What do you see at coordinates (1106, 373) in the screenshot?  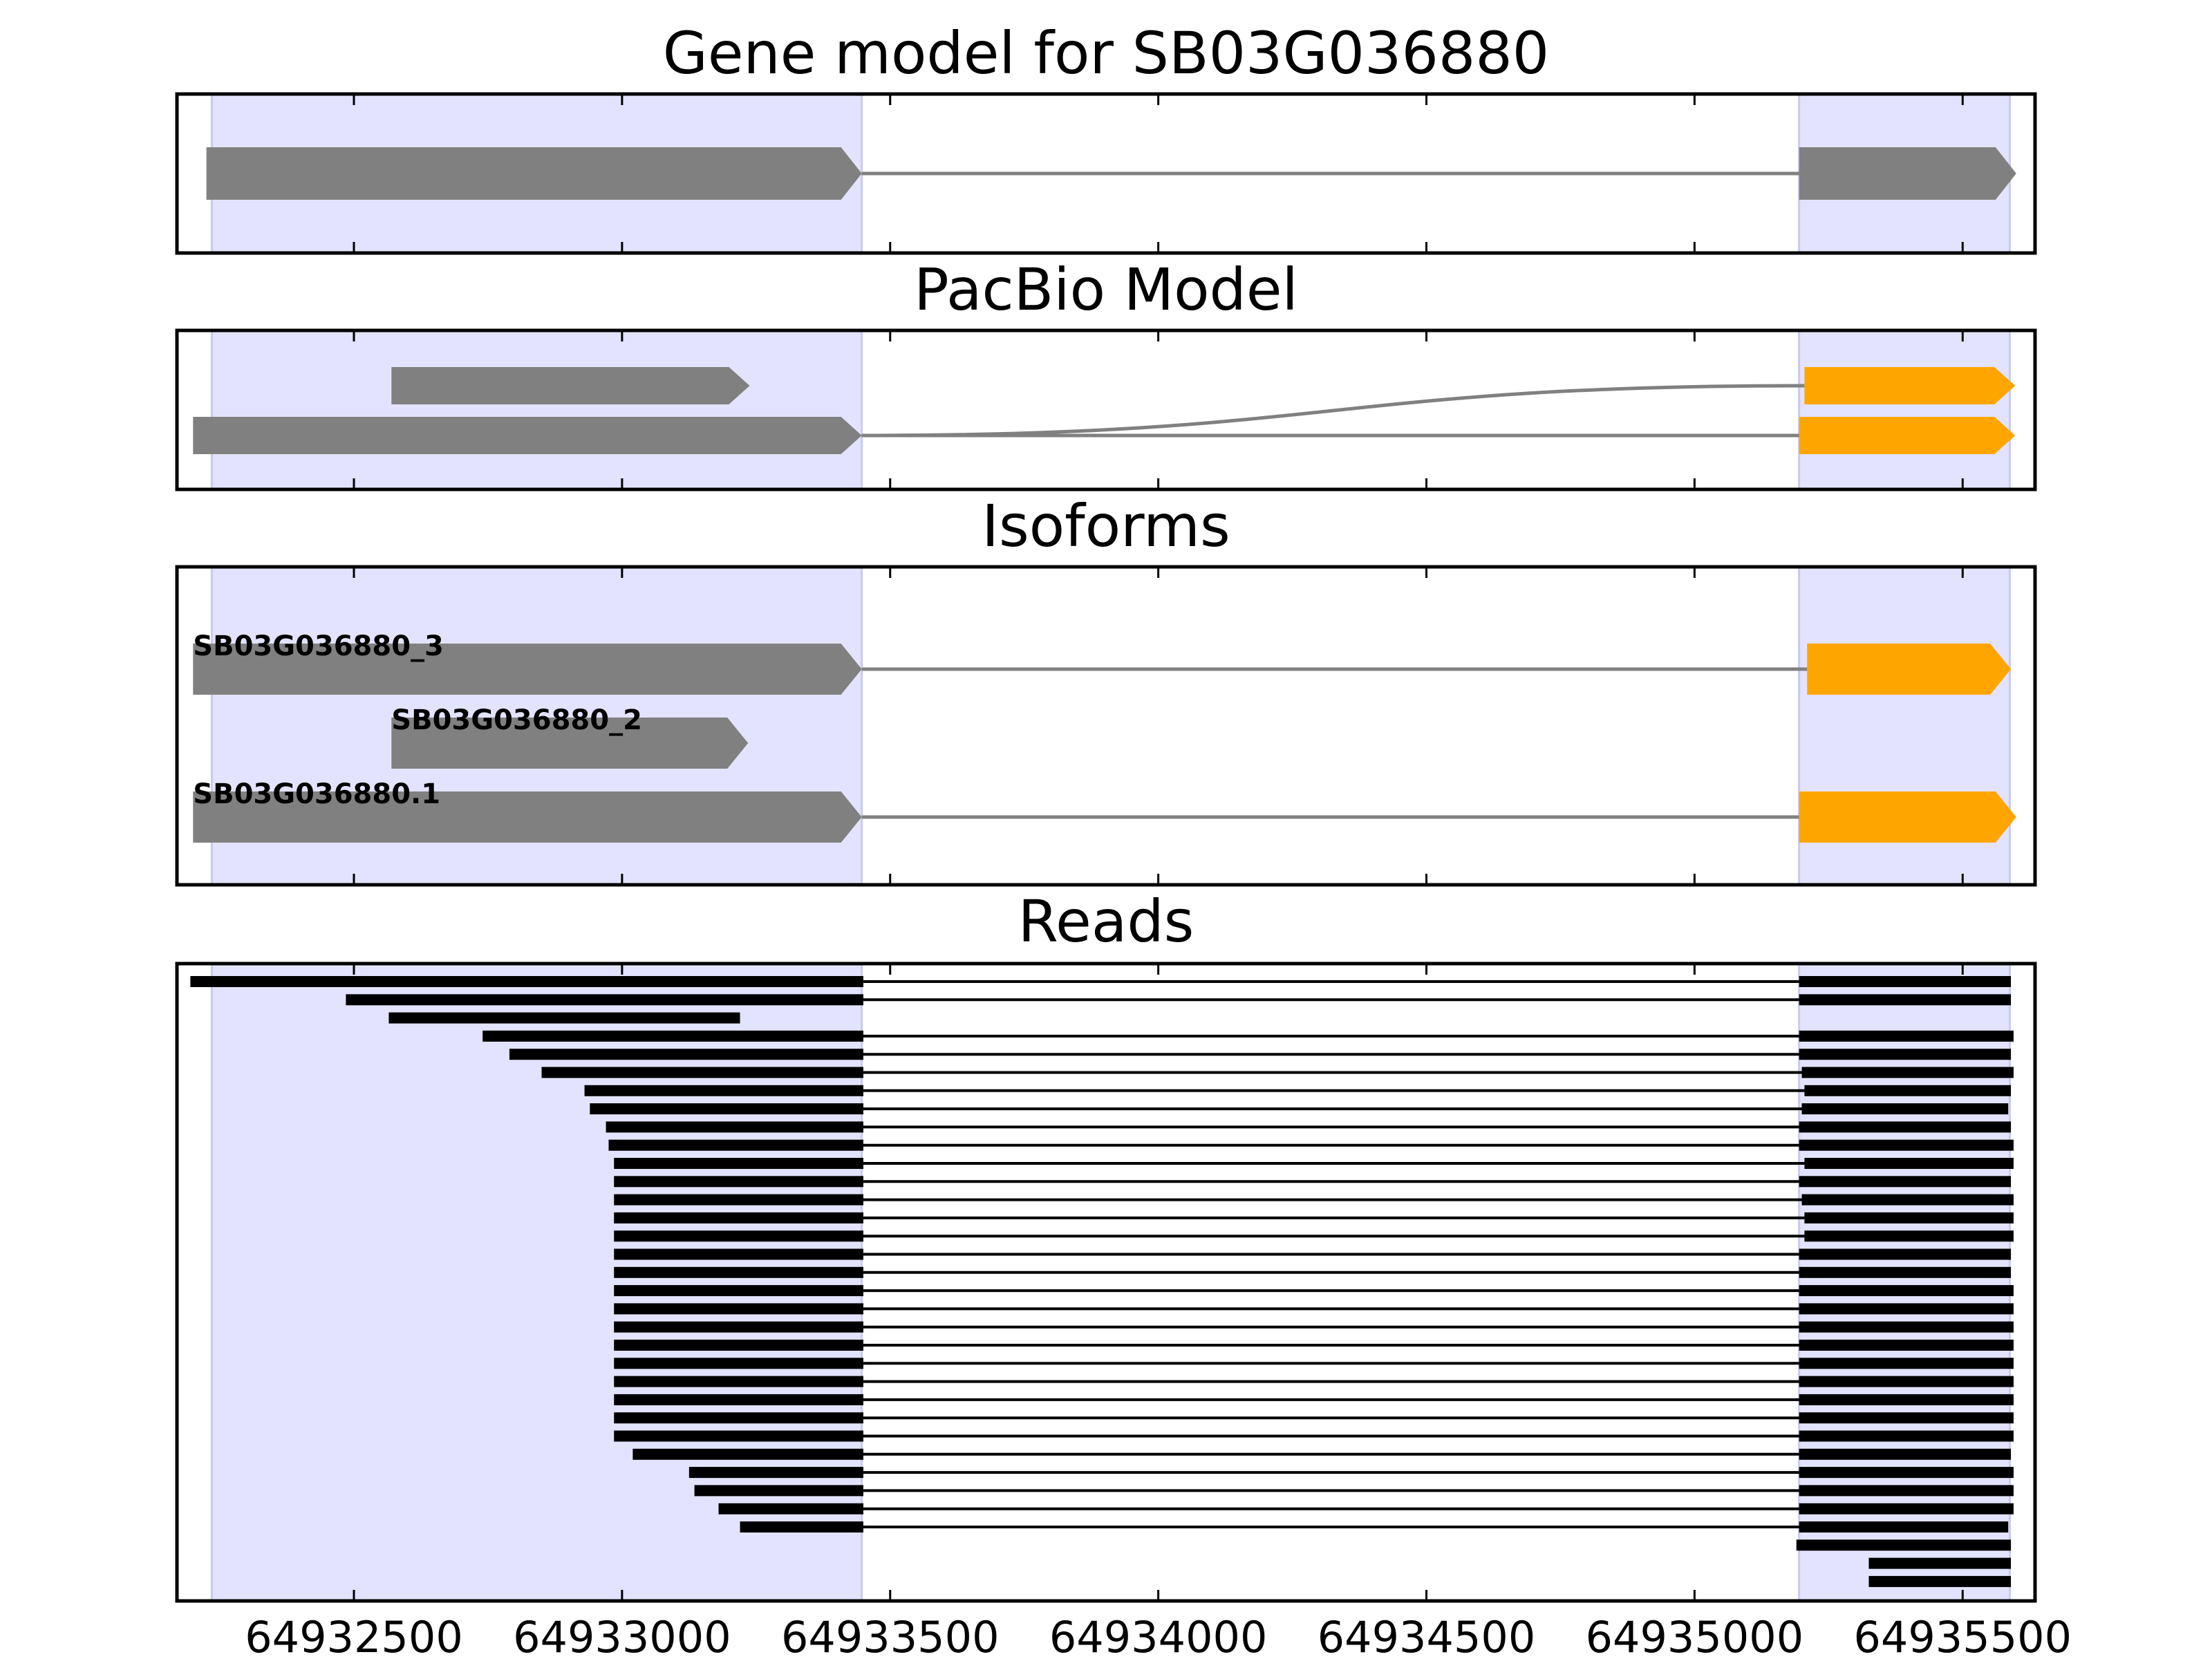 I see `pacbio-model-panel: PacBio Model` at bounding box center [1106, 373].